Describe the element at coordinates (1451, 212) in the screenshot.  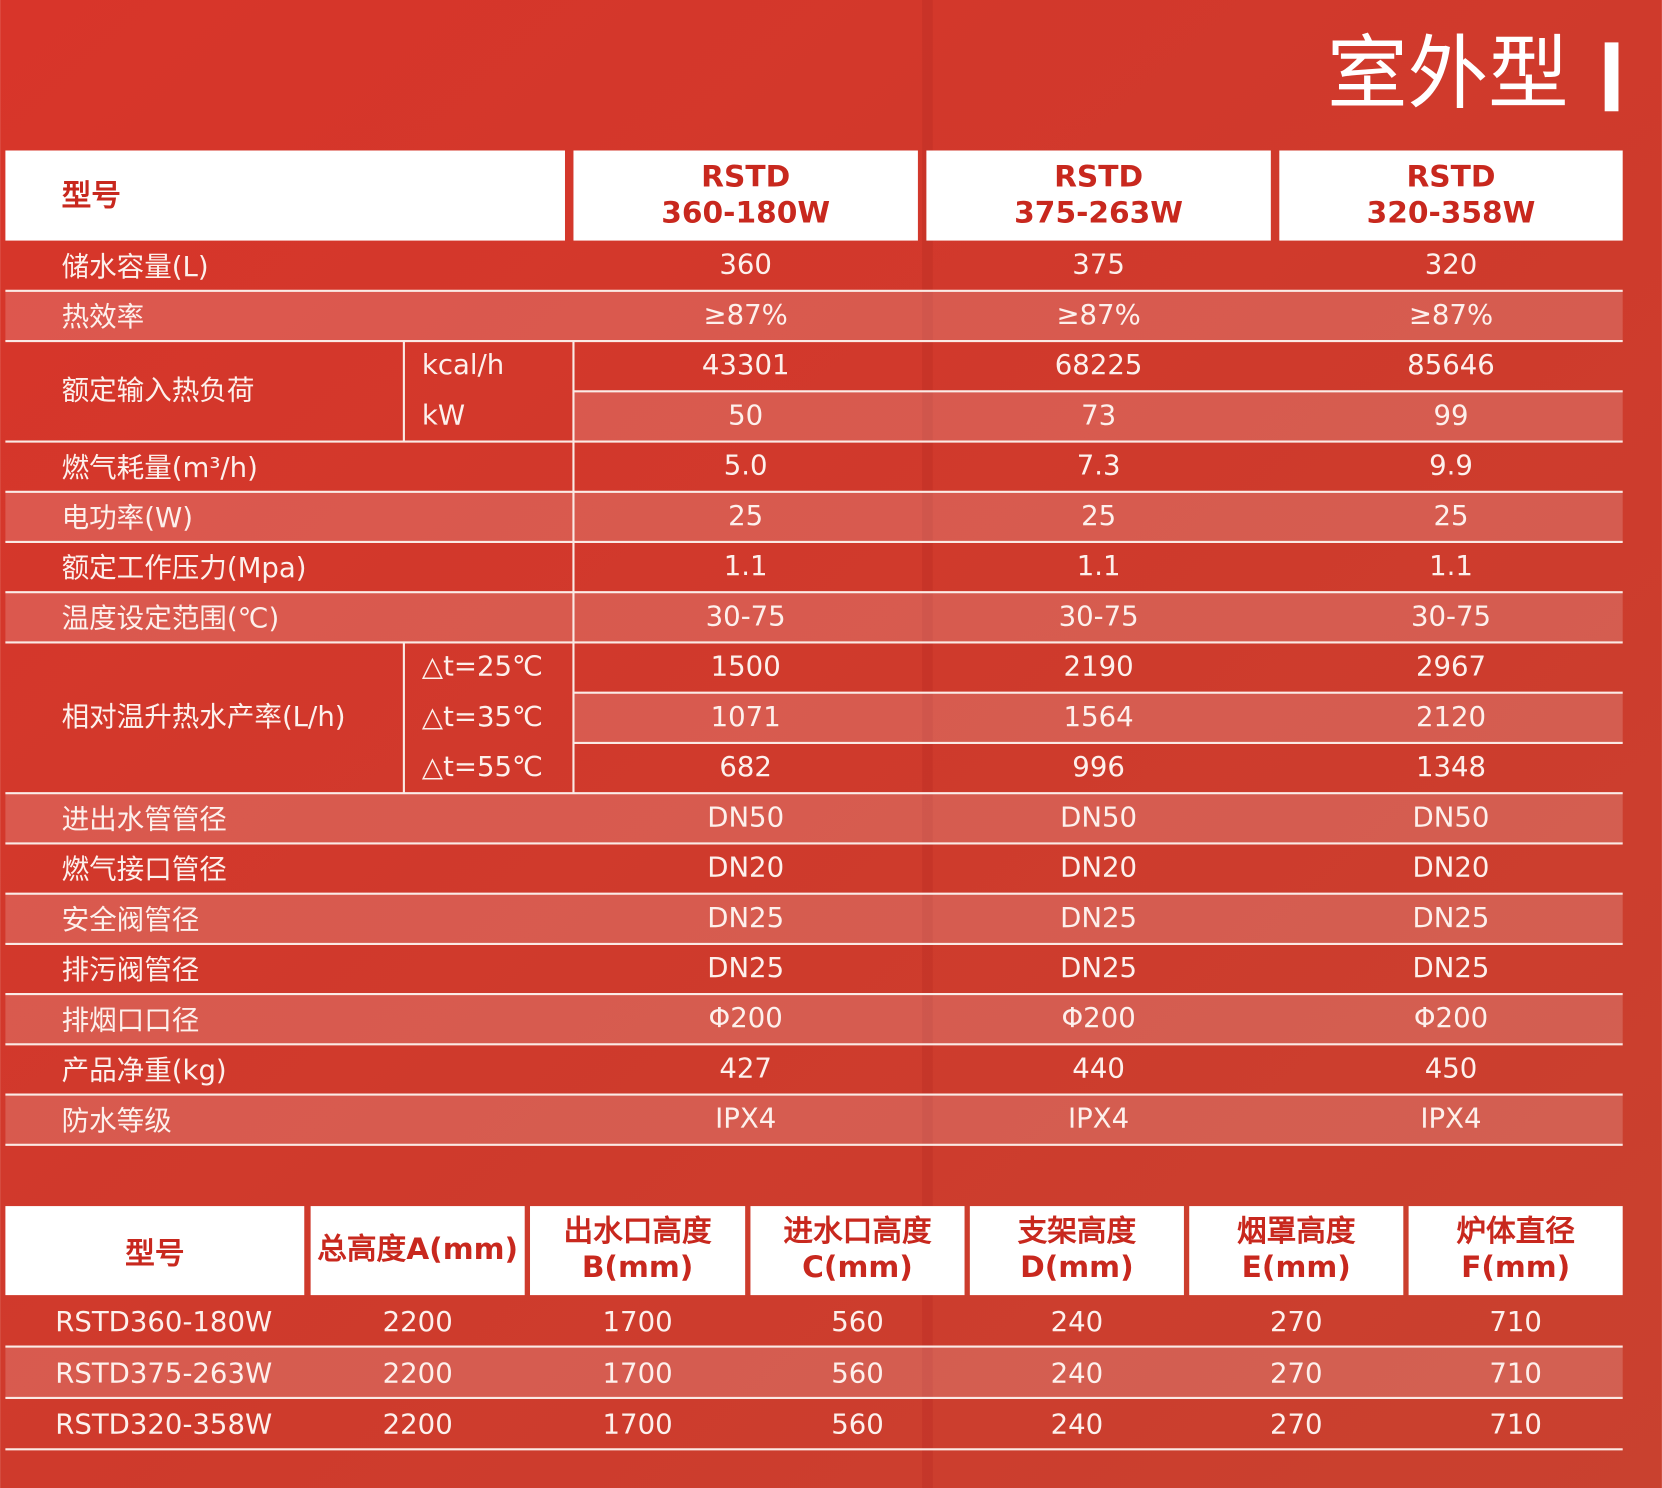
I see `model-name: 320-358W` at that location.